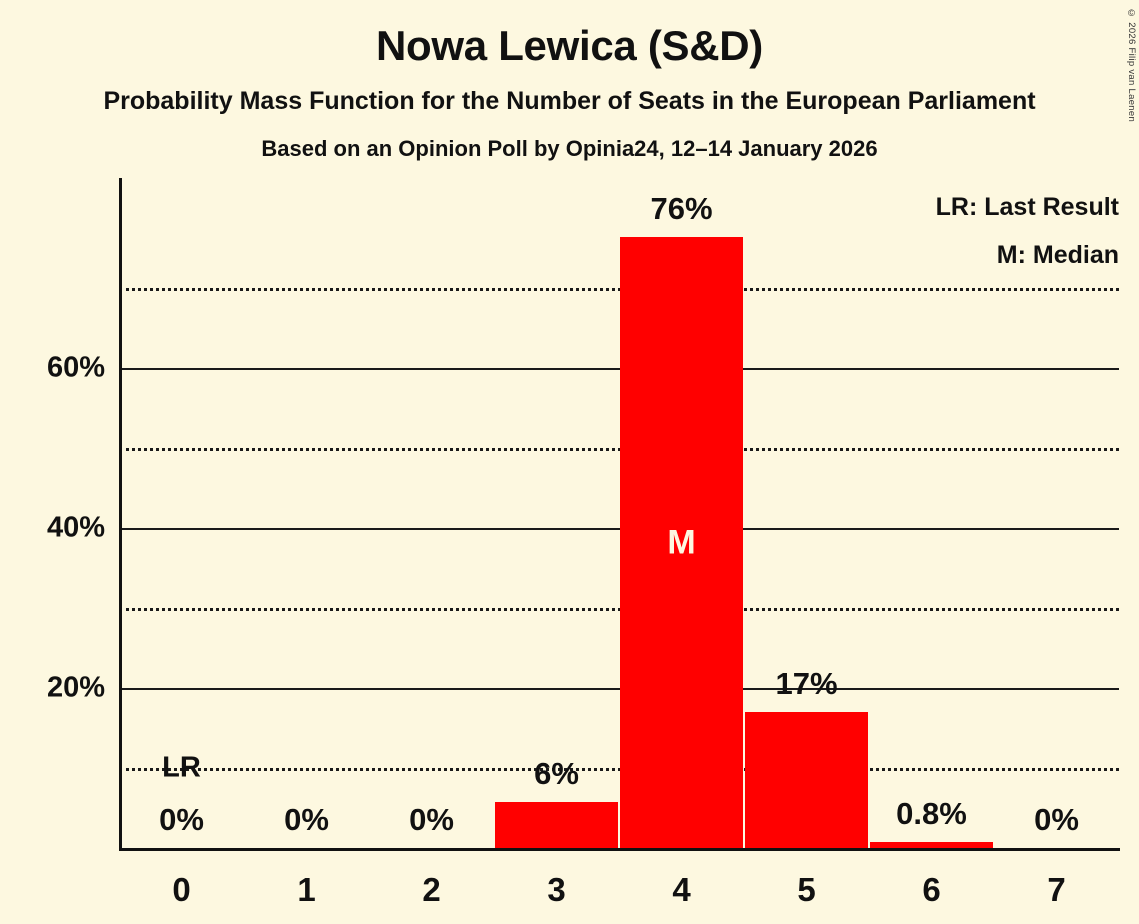 The height and width of the screenshot is (924, 1139). I want to click on x-axis-tick-label-7: 7, so click(1056, 889).